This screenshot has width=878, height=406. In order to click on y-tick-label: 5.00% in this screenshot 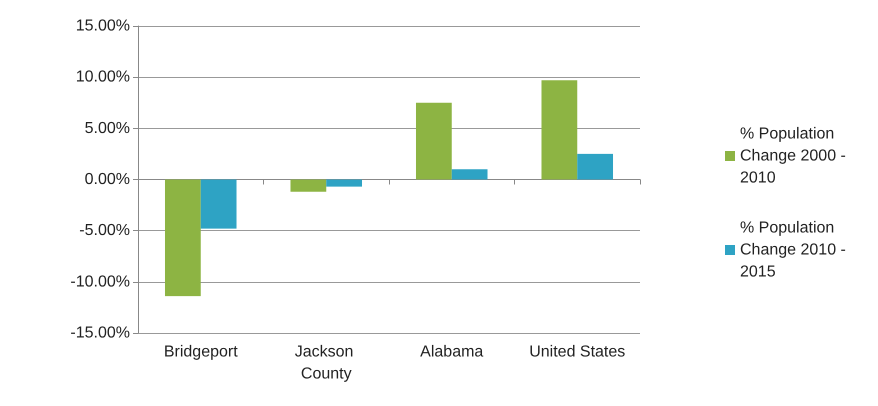, I will do `click(107, 128)`.